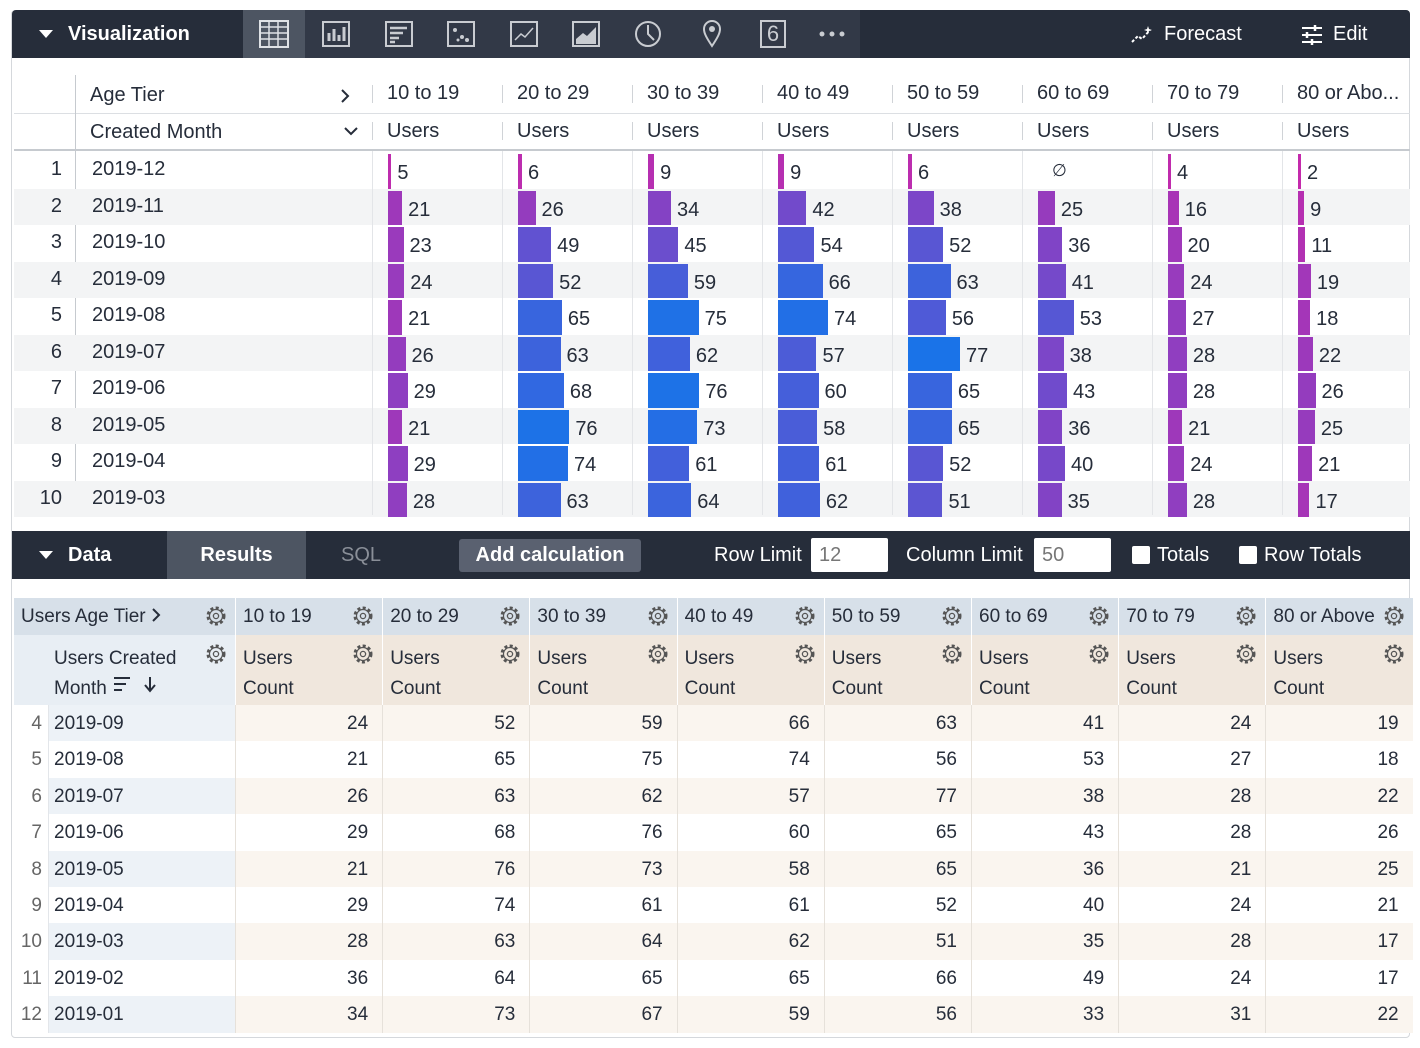 The width and height of the screenshot is (1420, 1048). I want to click on dimension-settings-icon, so click(216, 654).